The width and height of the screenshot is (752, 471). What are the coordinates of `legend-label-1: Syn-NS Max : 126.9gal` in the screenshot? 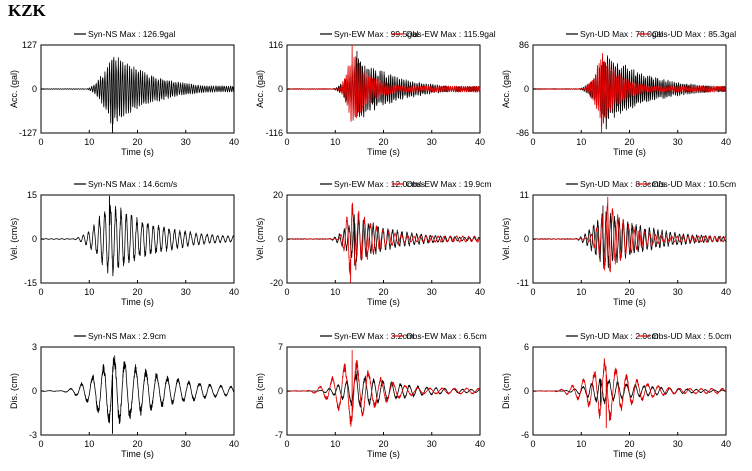 It's located at (132, 34).